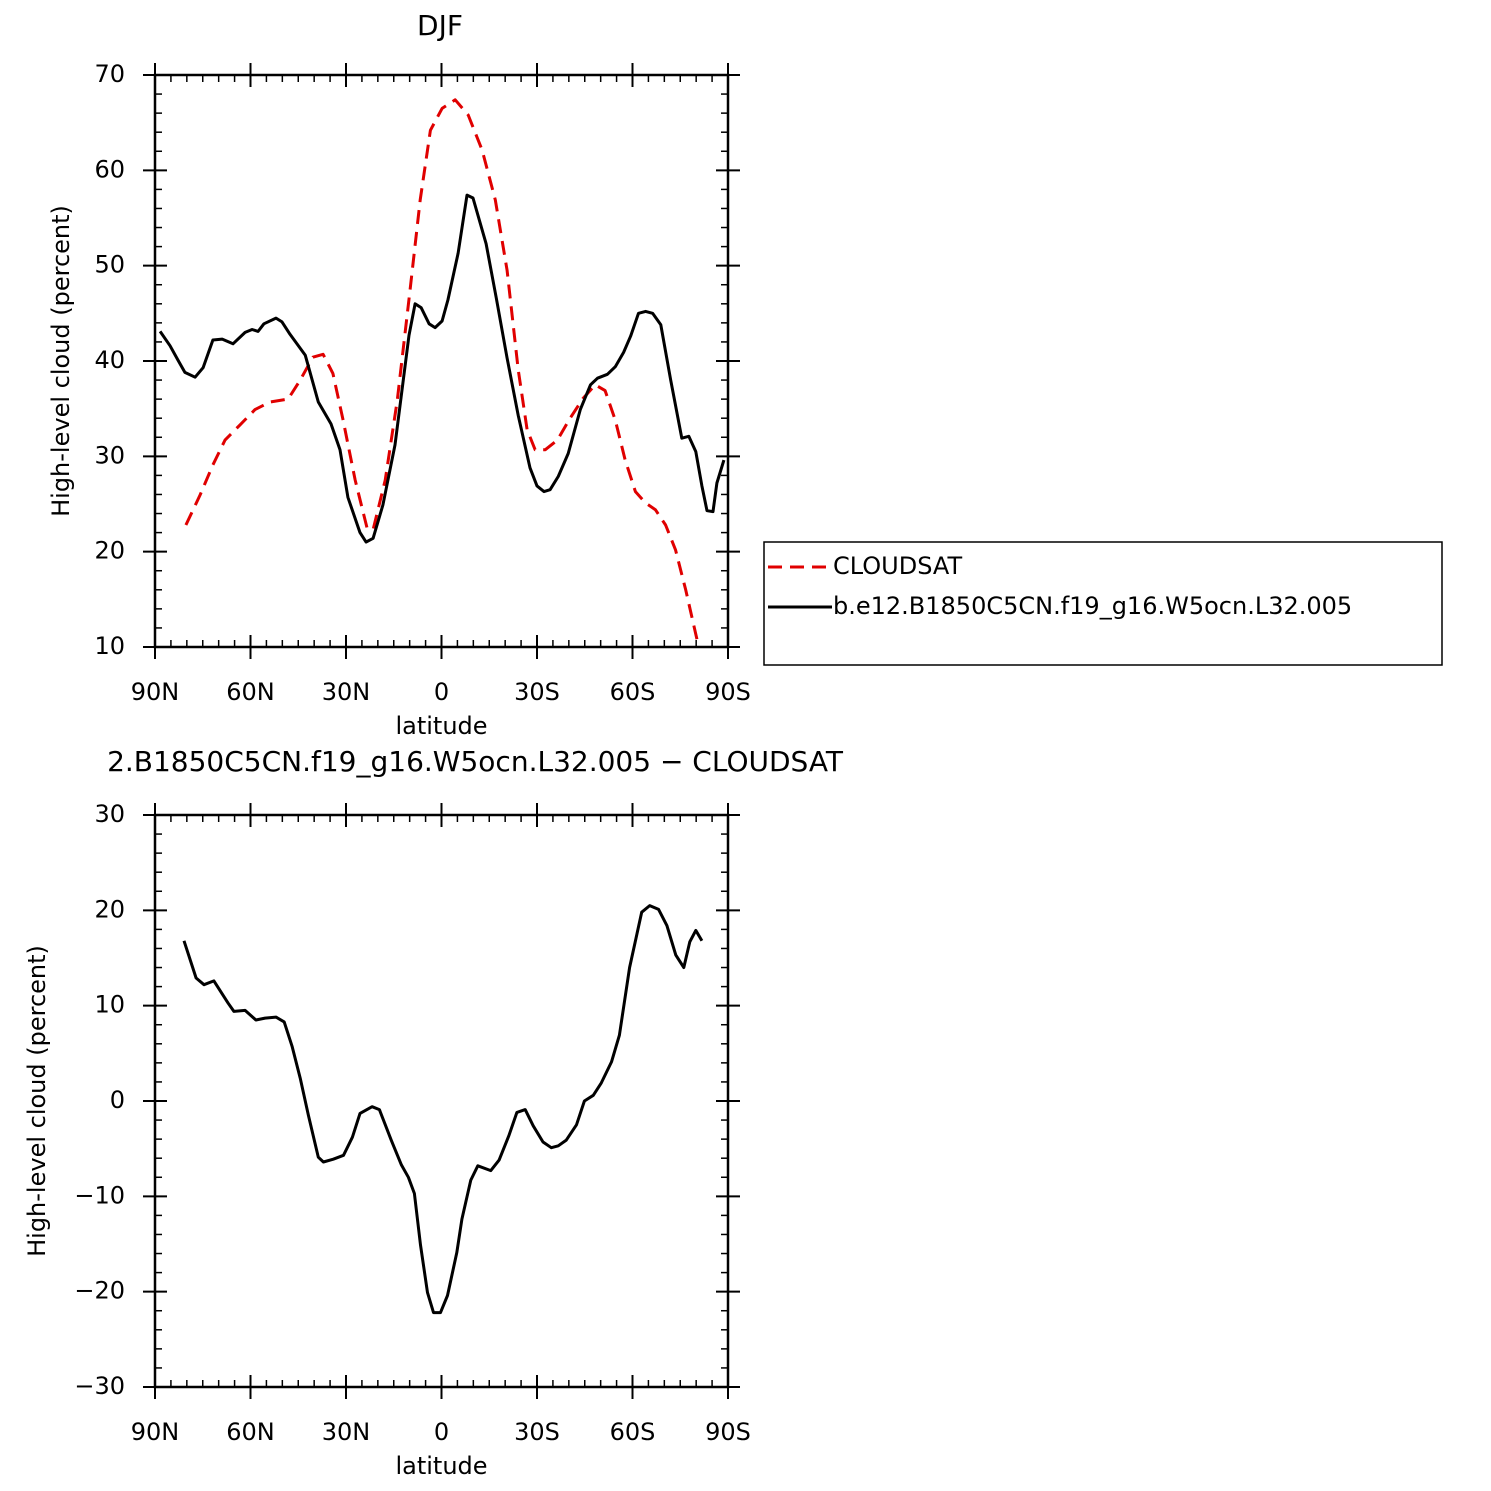 This screenshot has height=1491, width=1491. I want to click on y-tick-label: 0, so click(117, 1100).